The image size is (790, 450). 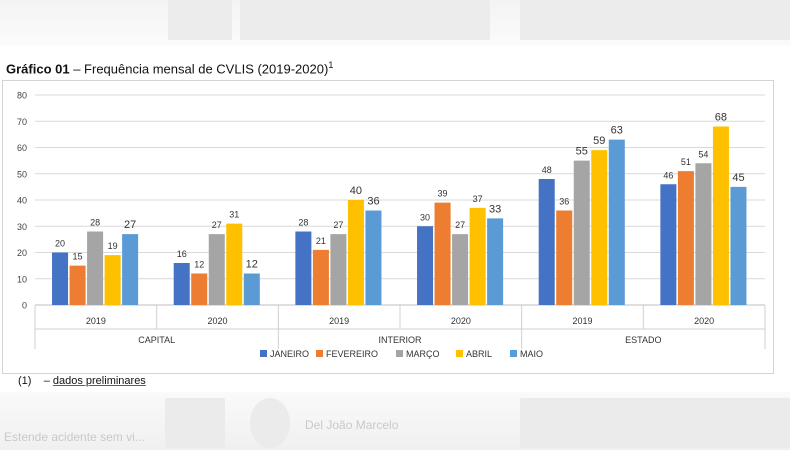 What do you see at coordinates (99, 381) in the screenshot?
I see `footnote-text: dados preliminares` at bounding box center [99, 381].